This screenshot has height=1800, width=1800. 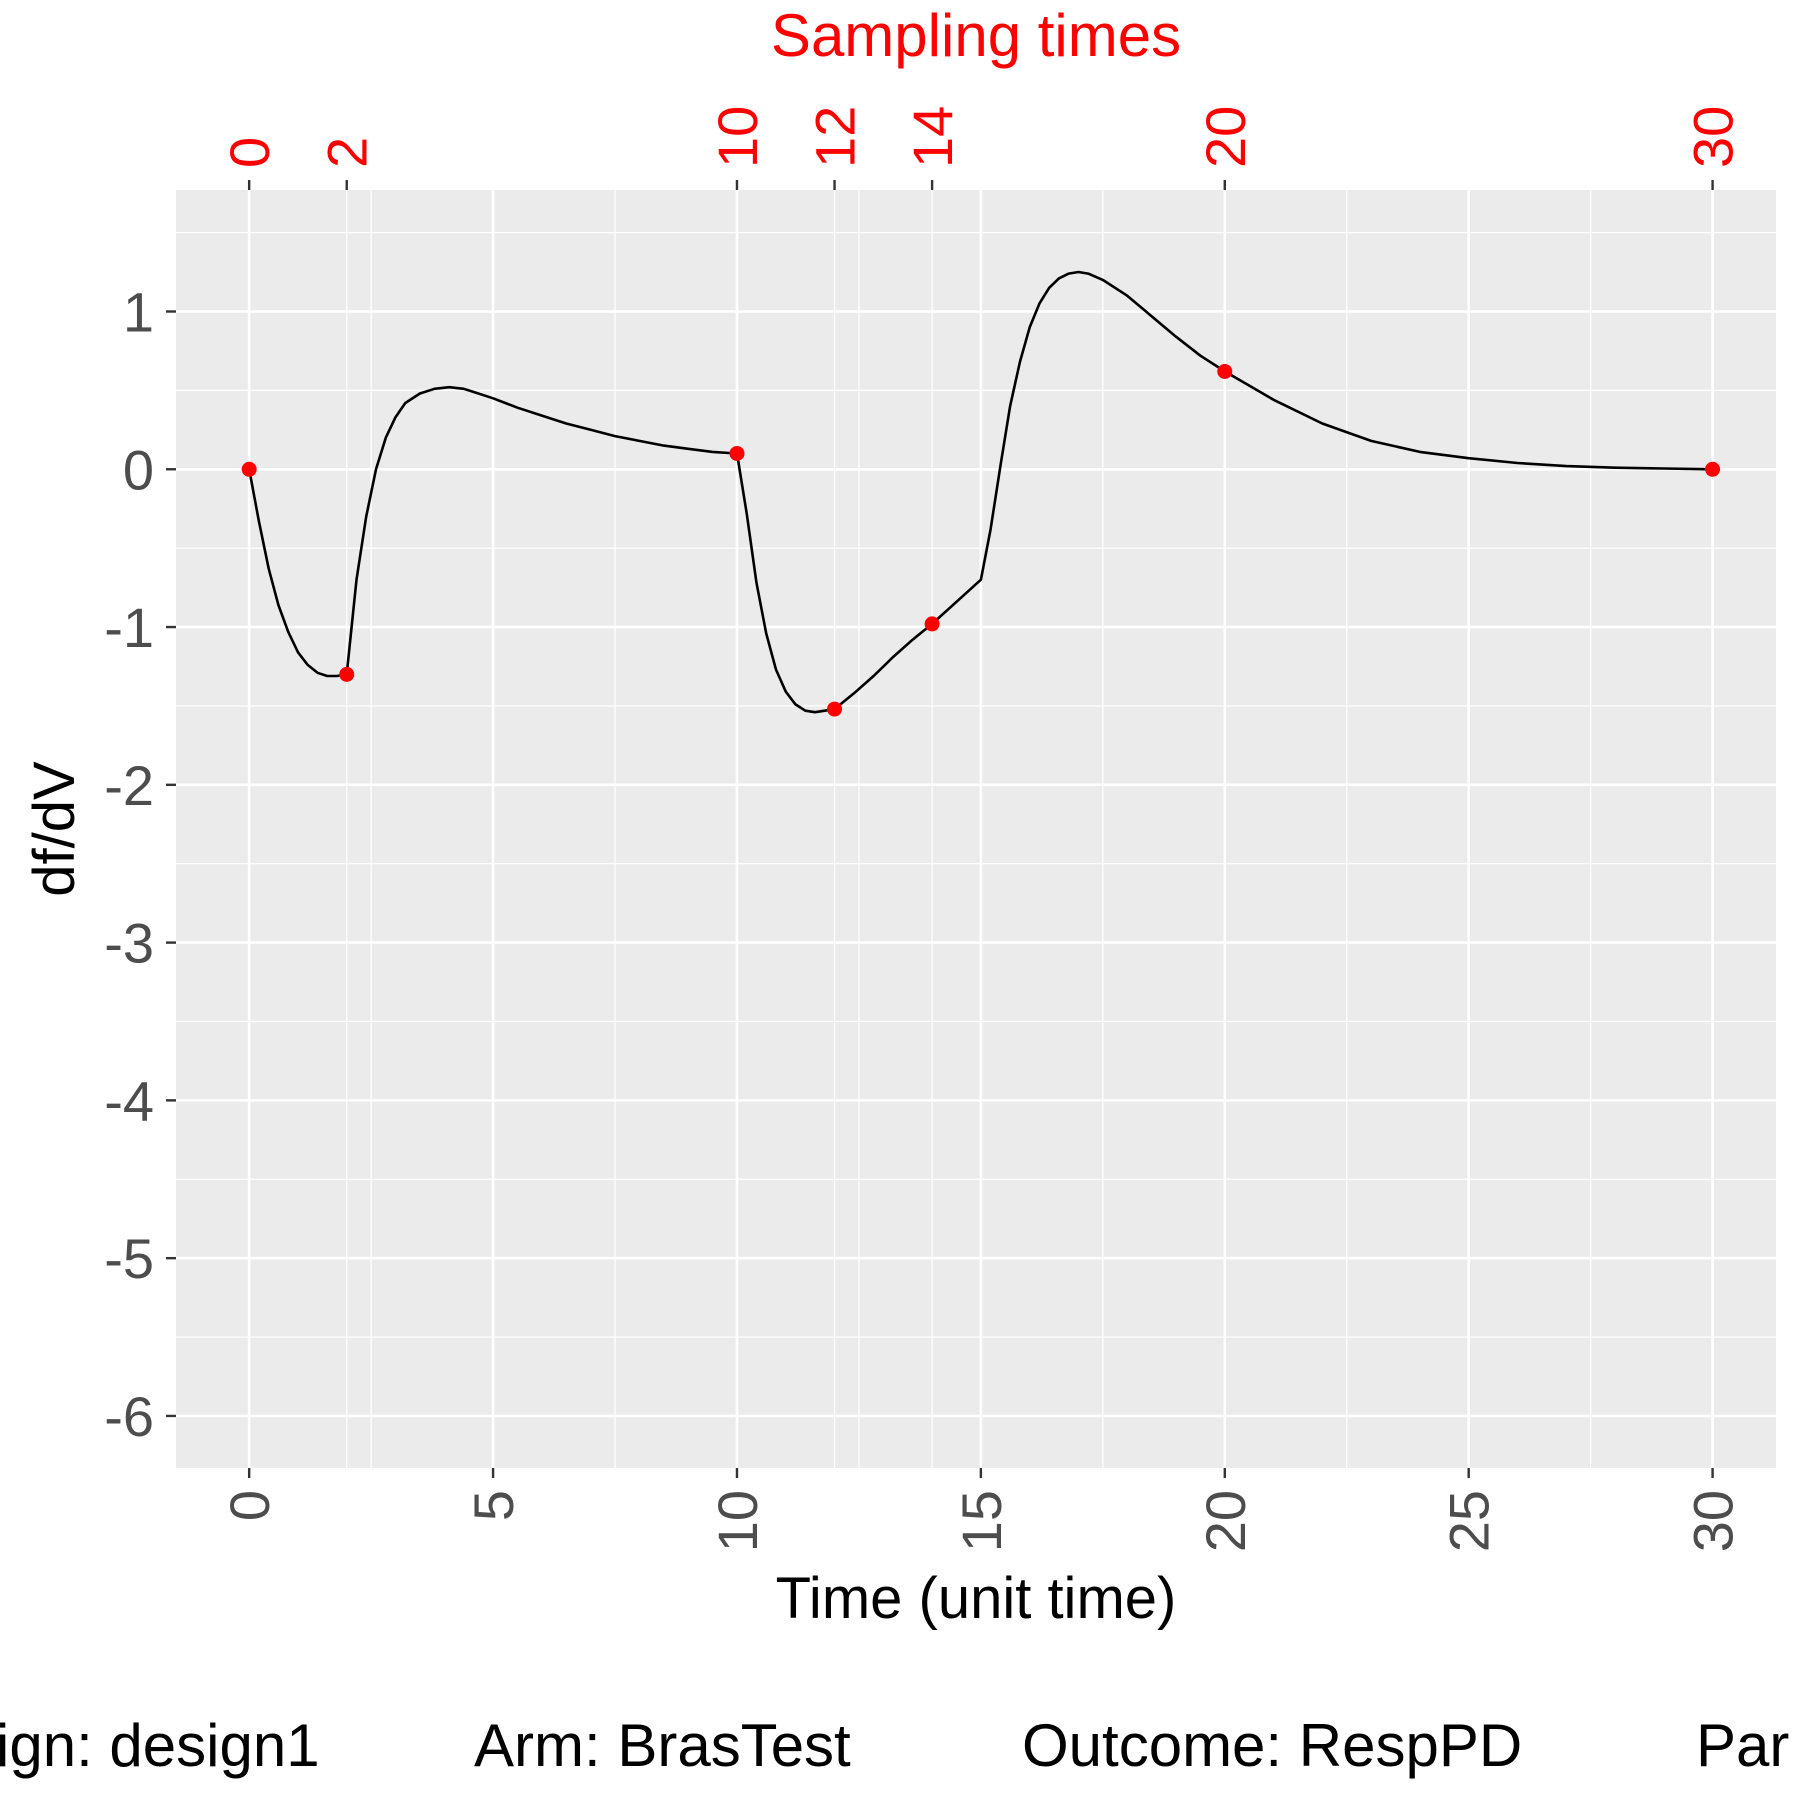 What do you see at coordinates (493, 1505) in the screenshot?
I see `x-tick-label: 5` at bounding box center [493, 1505].